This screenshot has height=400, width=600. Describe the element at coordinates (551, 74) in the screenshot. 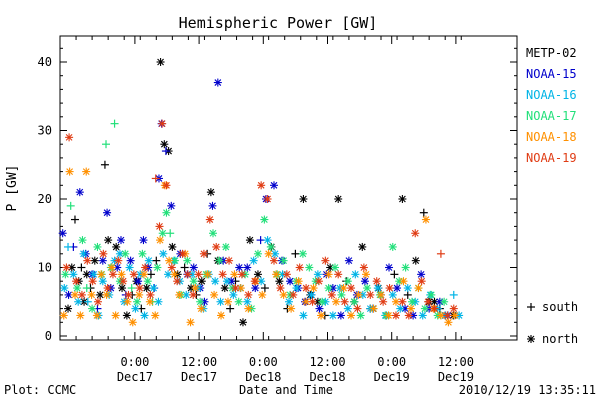

I see `legend-noaa-15: NOAA-15` at that location.